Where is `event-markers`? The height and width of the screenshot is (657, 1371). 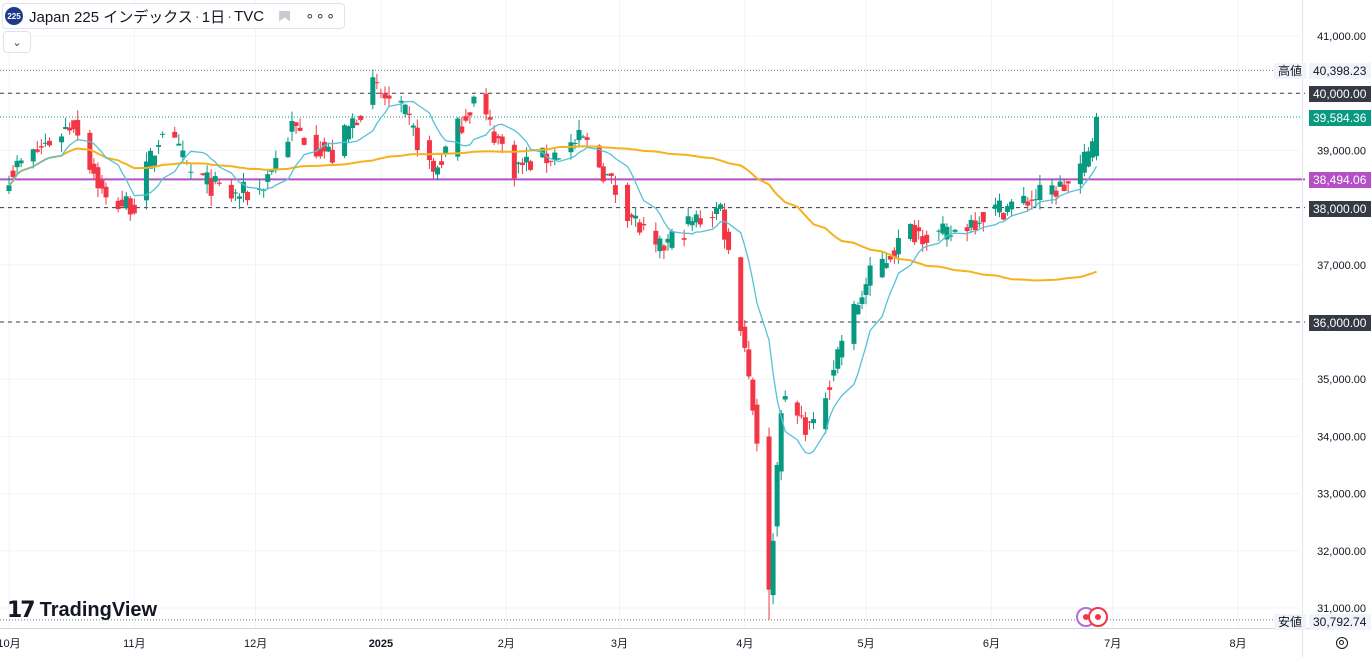
event-markers is located at coordinates (1092, 617).